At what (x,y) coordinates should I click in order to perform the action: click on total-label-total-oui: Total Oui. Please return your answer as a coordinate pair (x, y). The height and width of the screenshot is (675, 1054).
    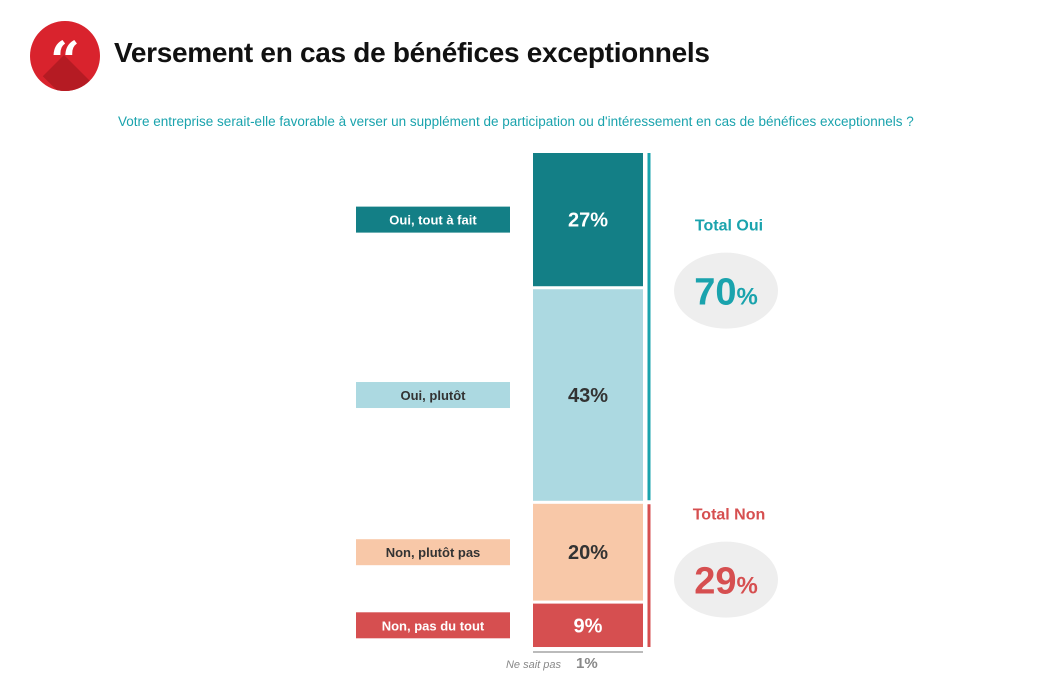
    Looking at the image, I should click on (729, 226).